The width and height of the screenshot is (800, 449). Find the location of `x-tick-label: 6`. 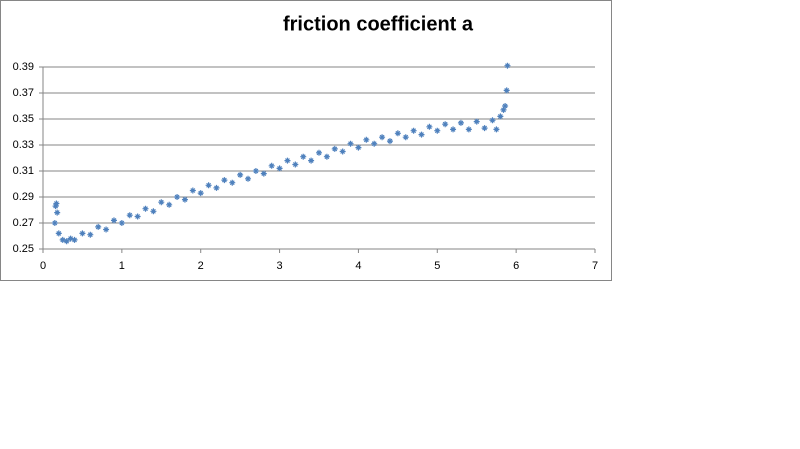

x-tick-label: 6 is located at coordinates (516, 266).